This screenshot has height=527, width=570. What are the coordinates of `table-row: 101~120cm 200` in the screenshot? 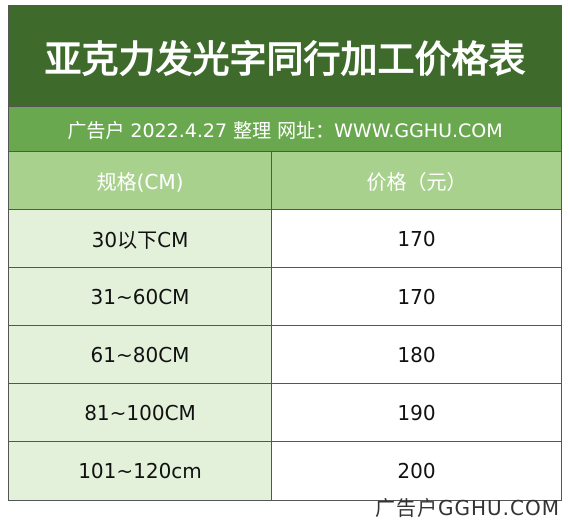 It's located at (285, 471).